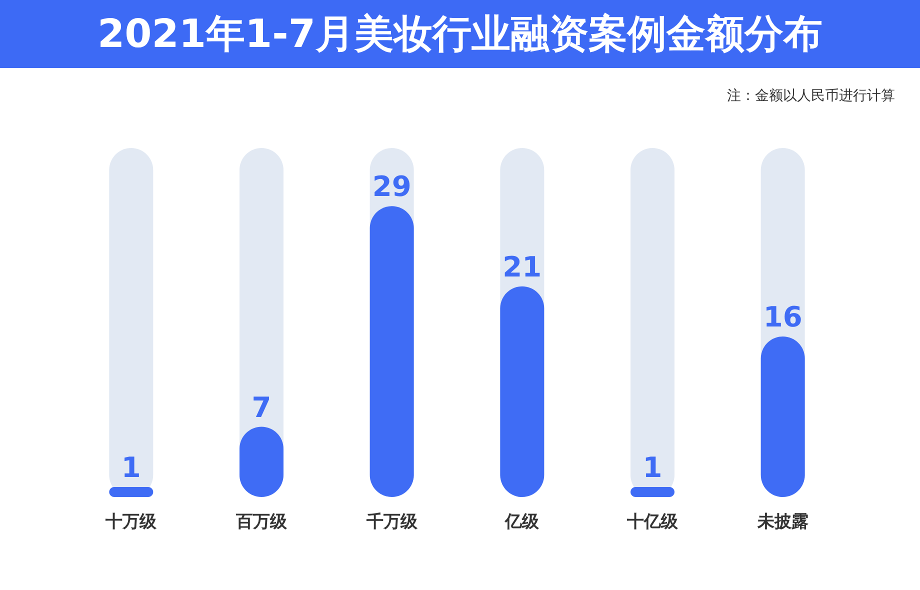  I want to click on x-tick-label: 十亿级, so click(652, 522).